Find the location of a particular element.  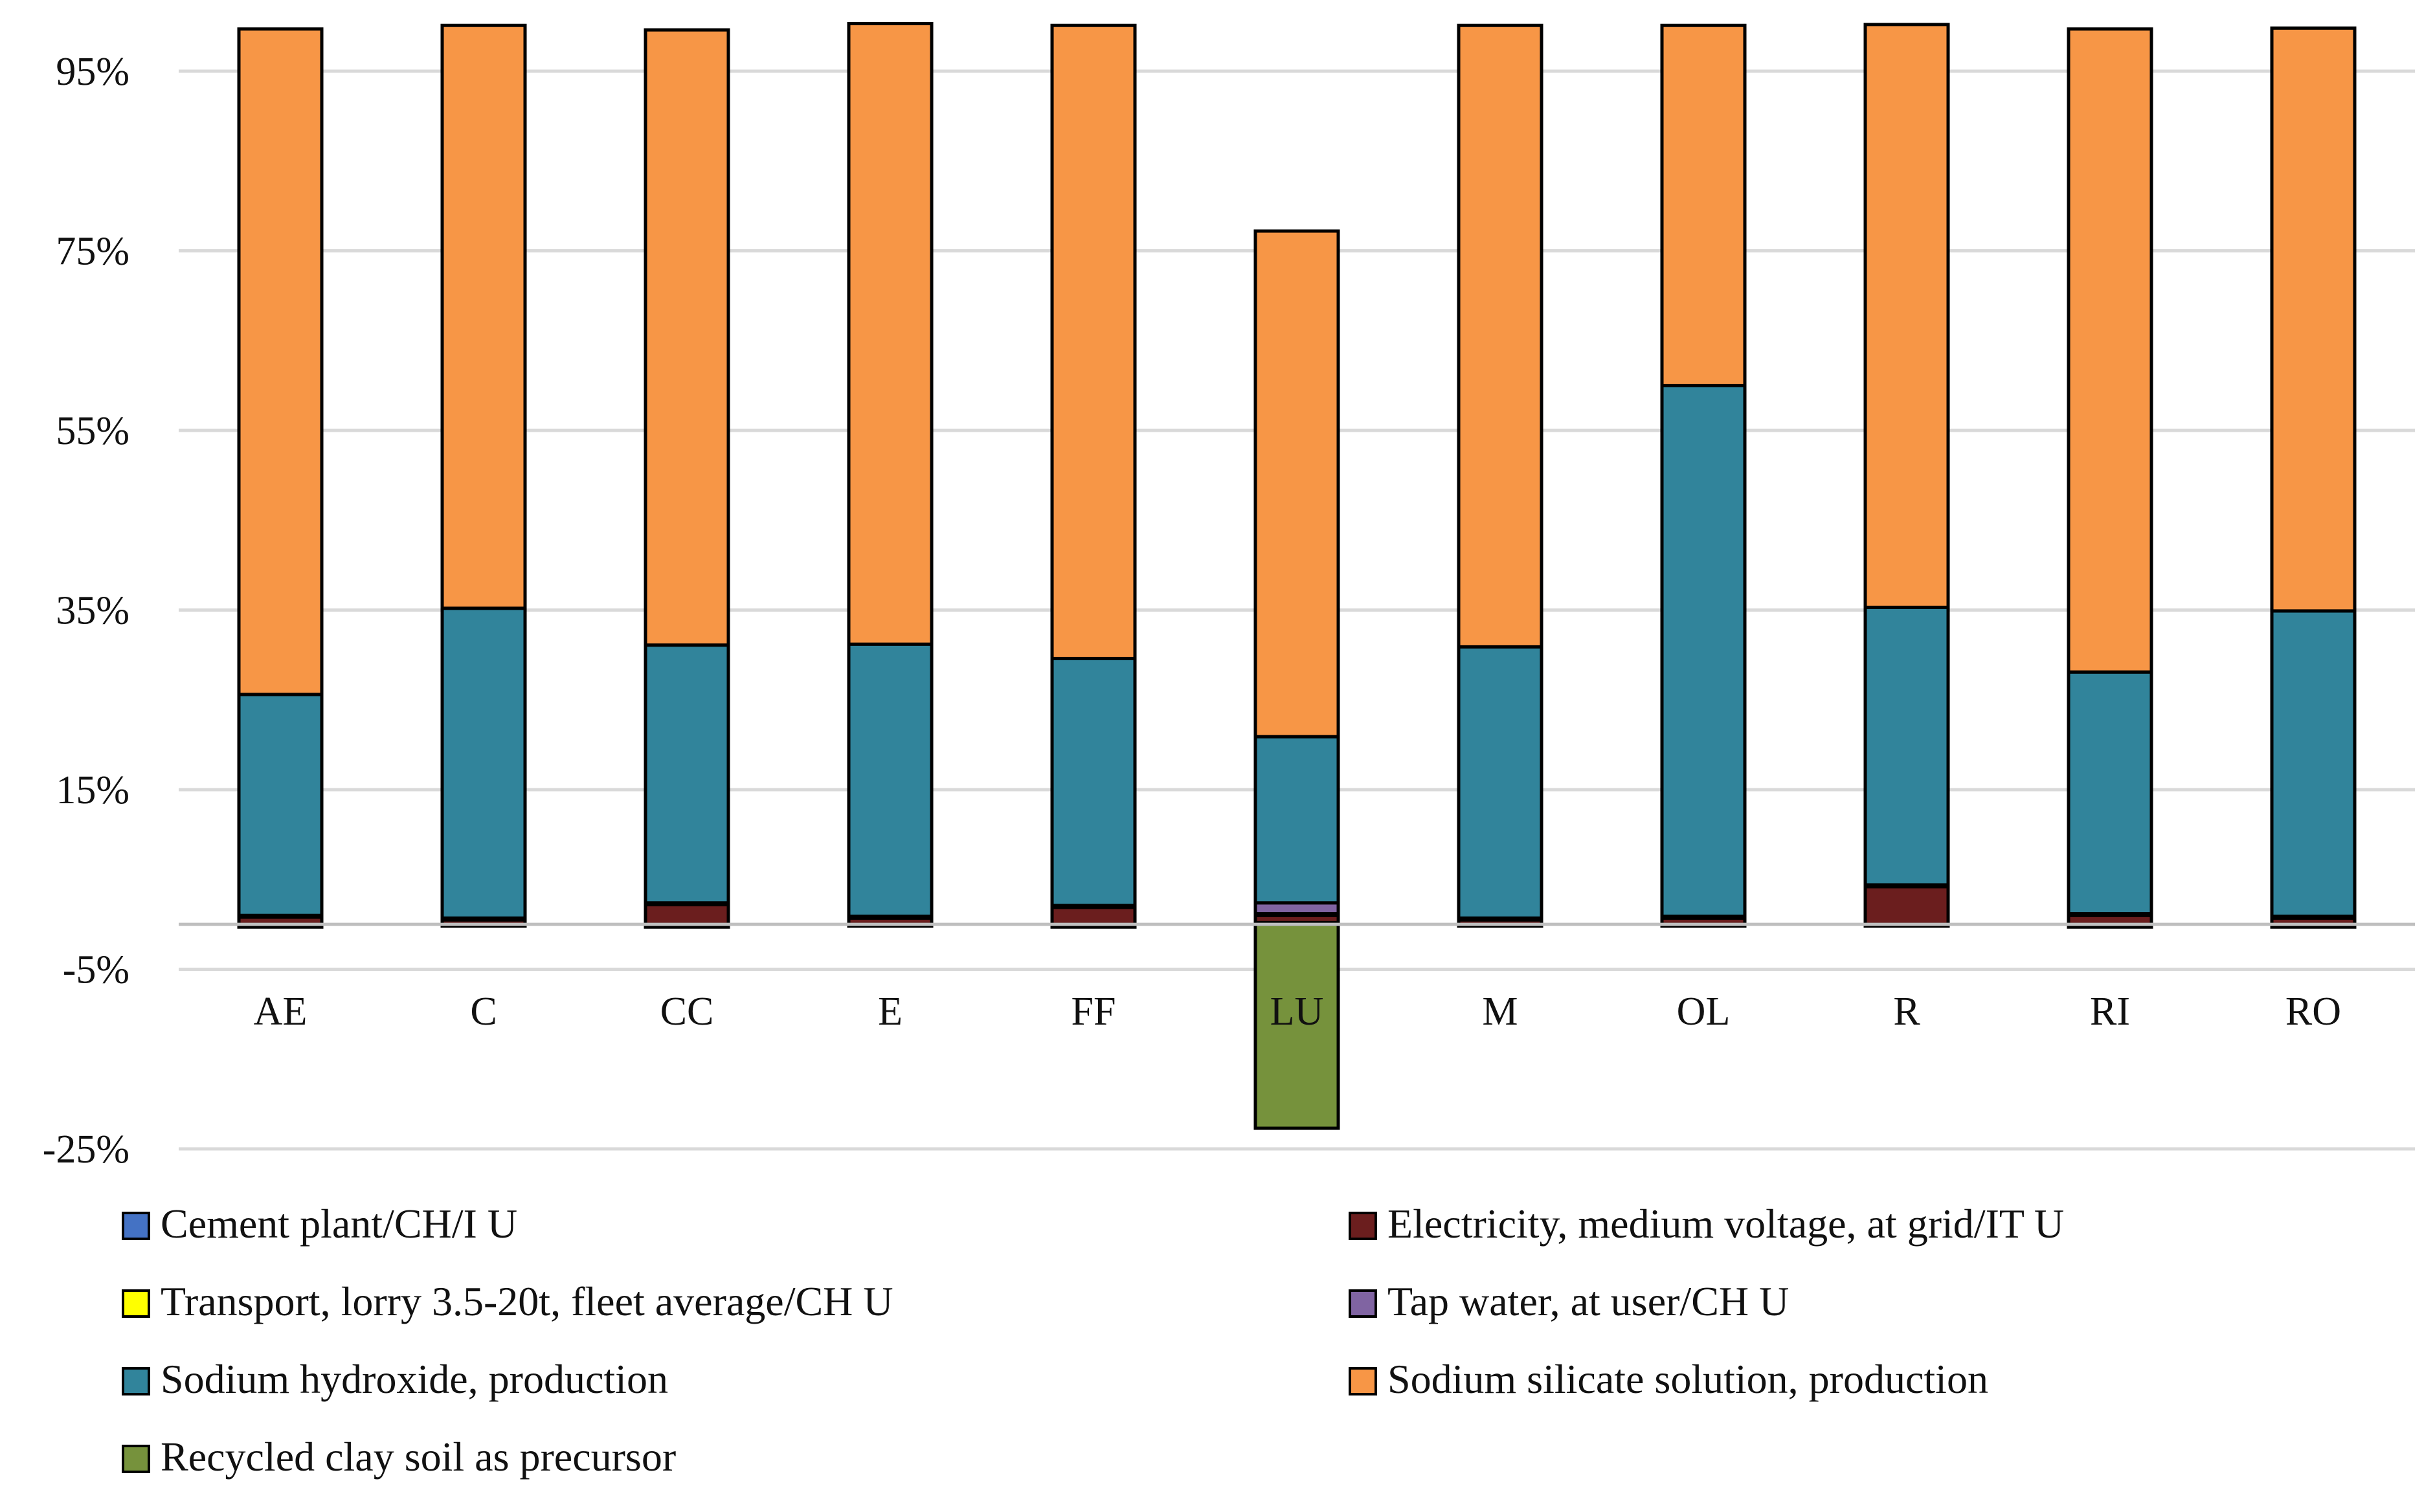

x-tick-label: LU is located at coordinates (1297, 1012).